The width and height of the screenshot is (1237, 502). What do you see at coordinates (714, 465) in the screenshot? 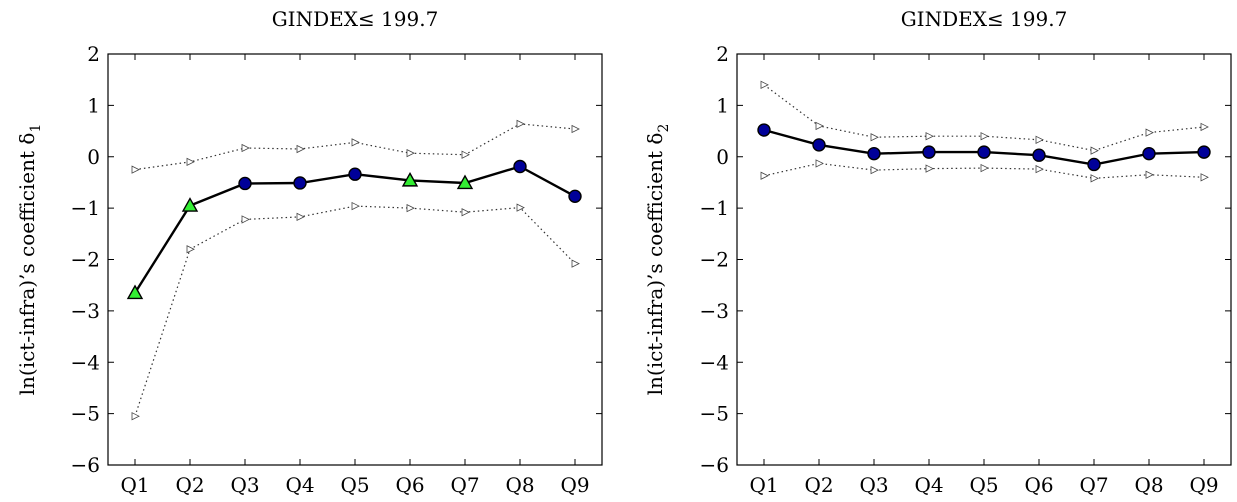
I see `y-tick-label: −6` at bounding box center [714, 465].